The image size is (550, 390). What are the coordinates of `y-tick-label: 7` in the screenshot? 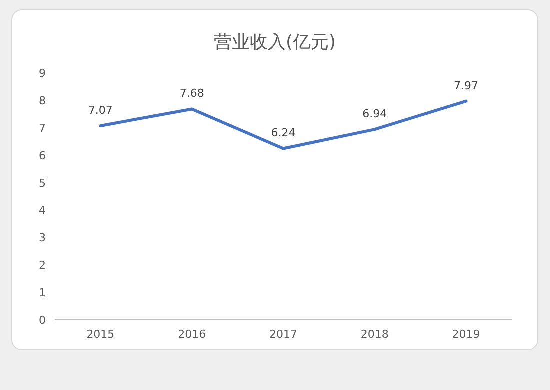 It's located at (42, 128).